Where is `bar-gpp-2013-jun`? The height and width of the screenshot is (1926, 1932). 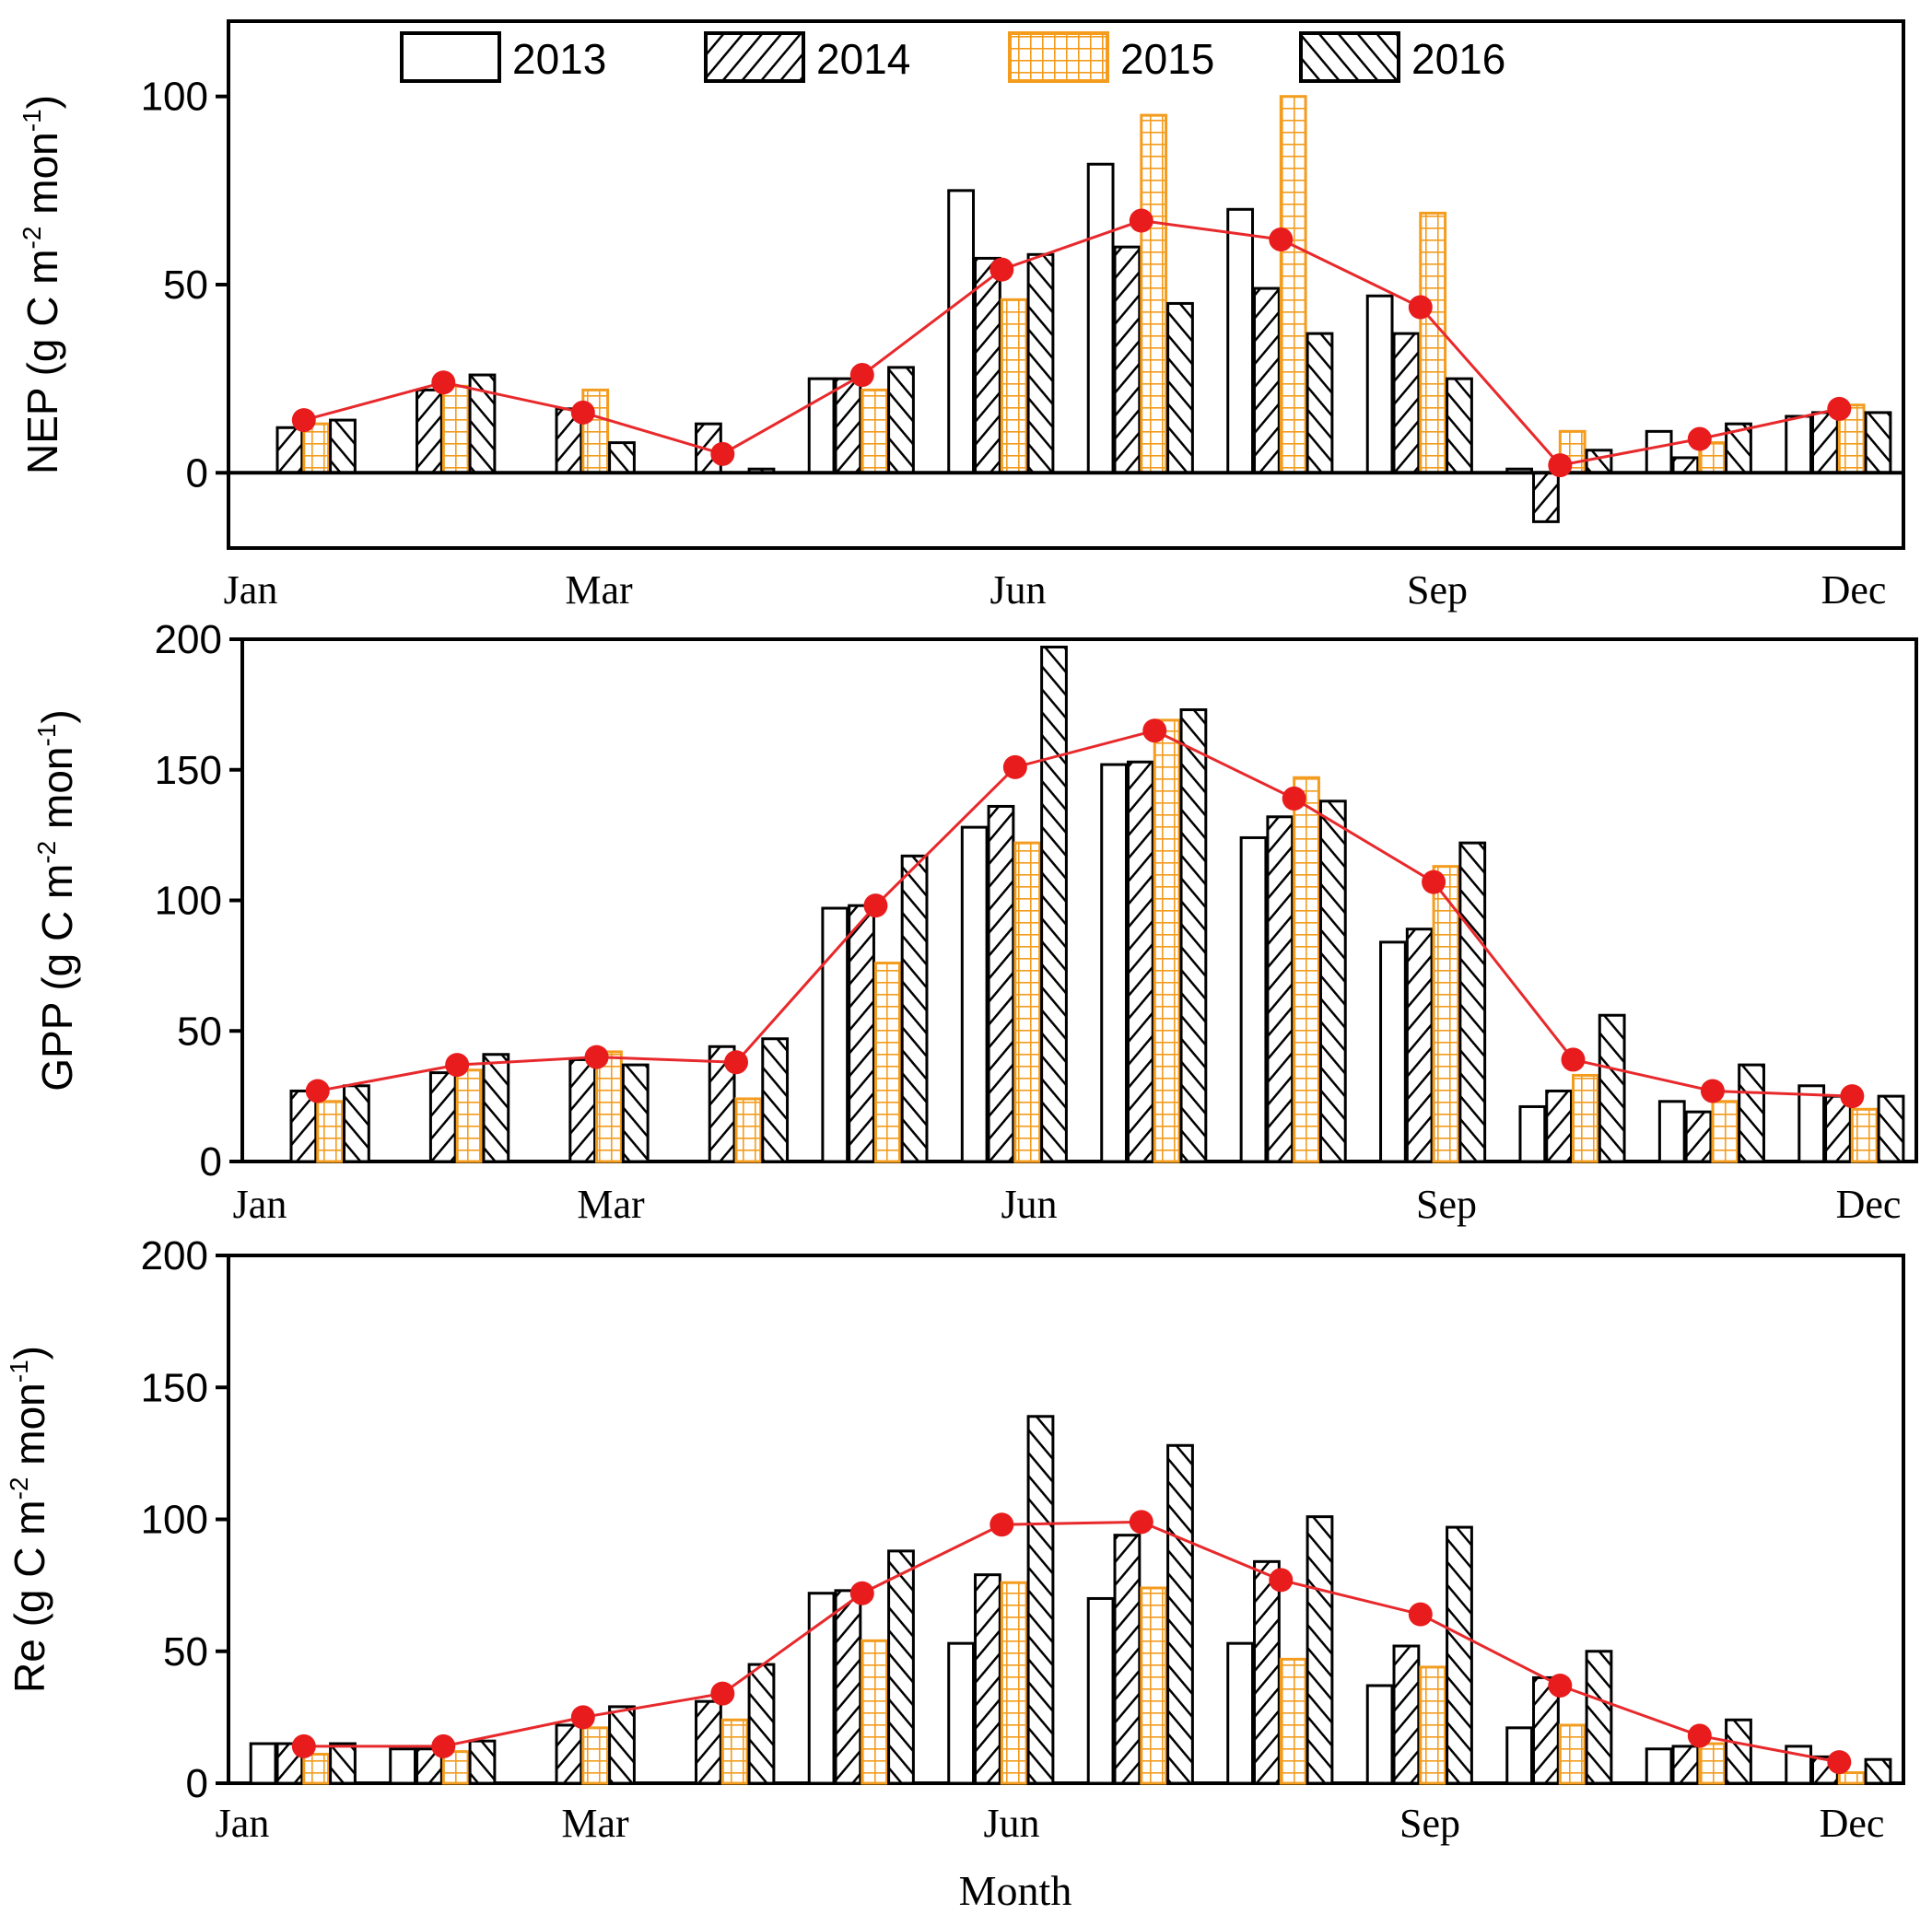
bar-gpp-2013-jun is located at coordinates (975, 994).